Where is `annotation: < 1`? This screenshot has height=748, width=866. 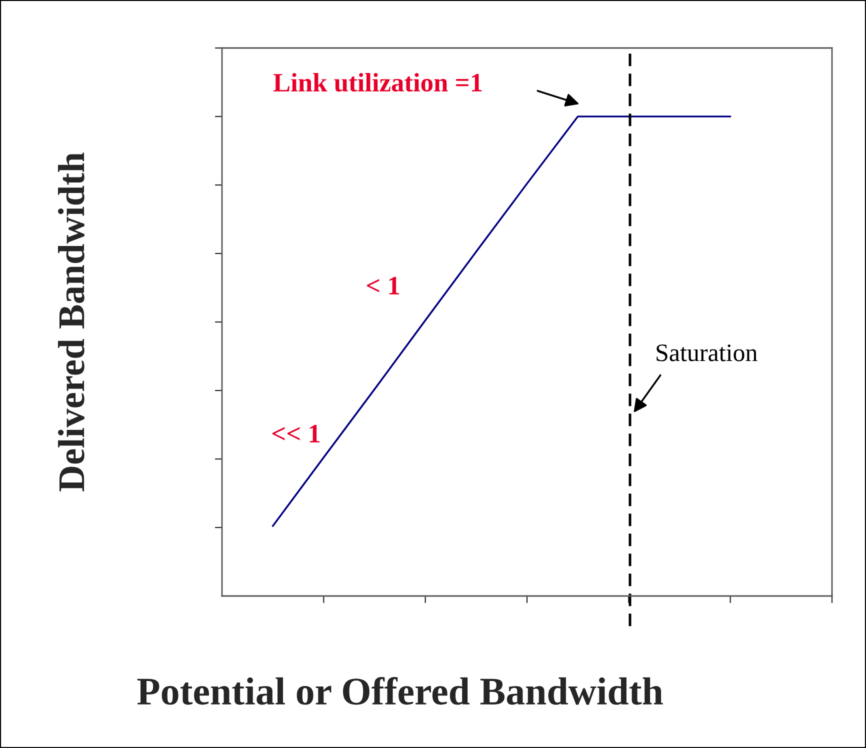 annotation: < 1 is located at coordinates (383, 285).